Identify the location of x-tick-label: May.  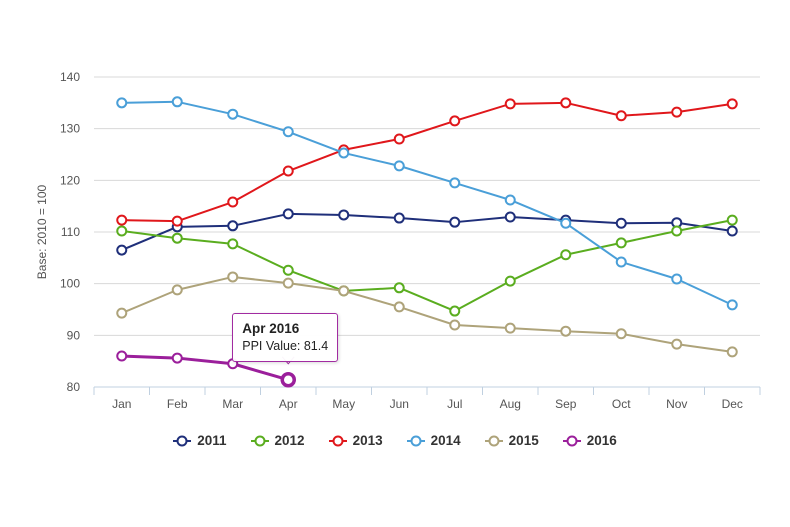
(343, 404).